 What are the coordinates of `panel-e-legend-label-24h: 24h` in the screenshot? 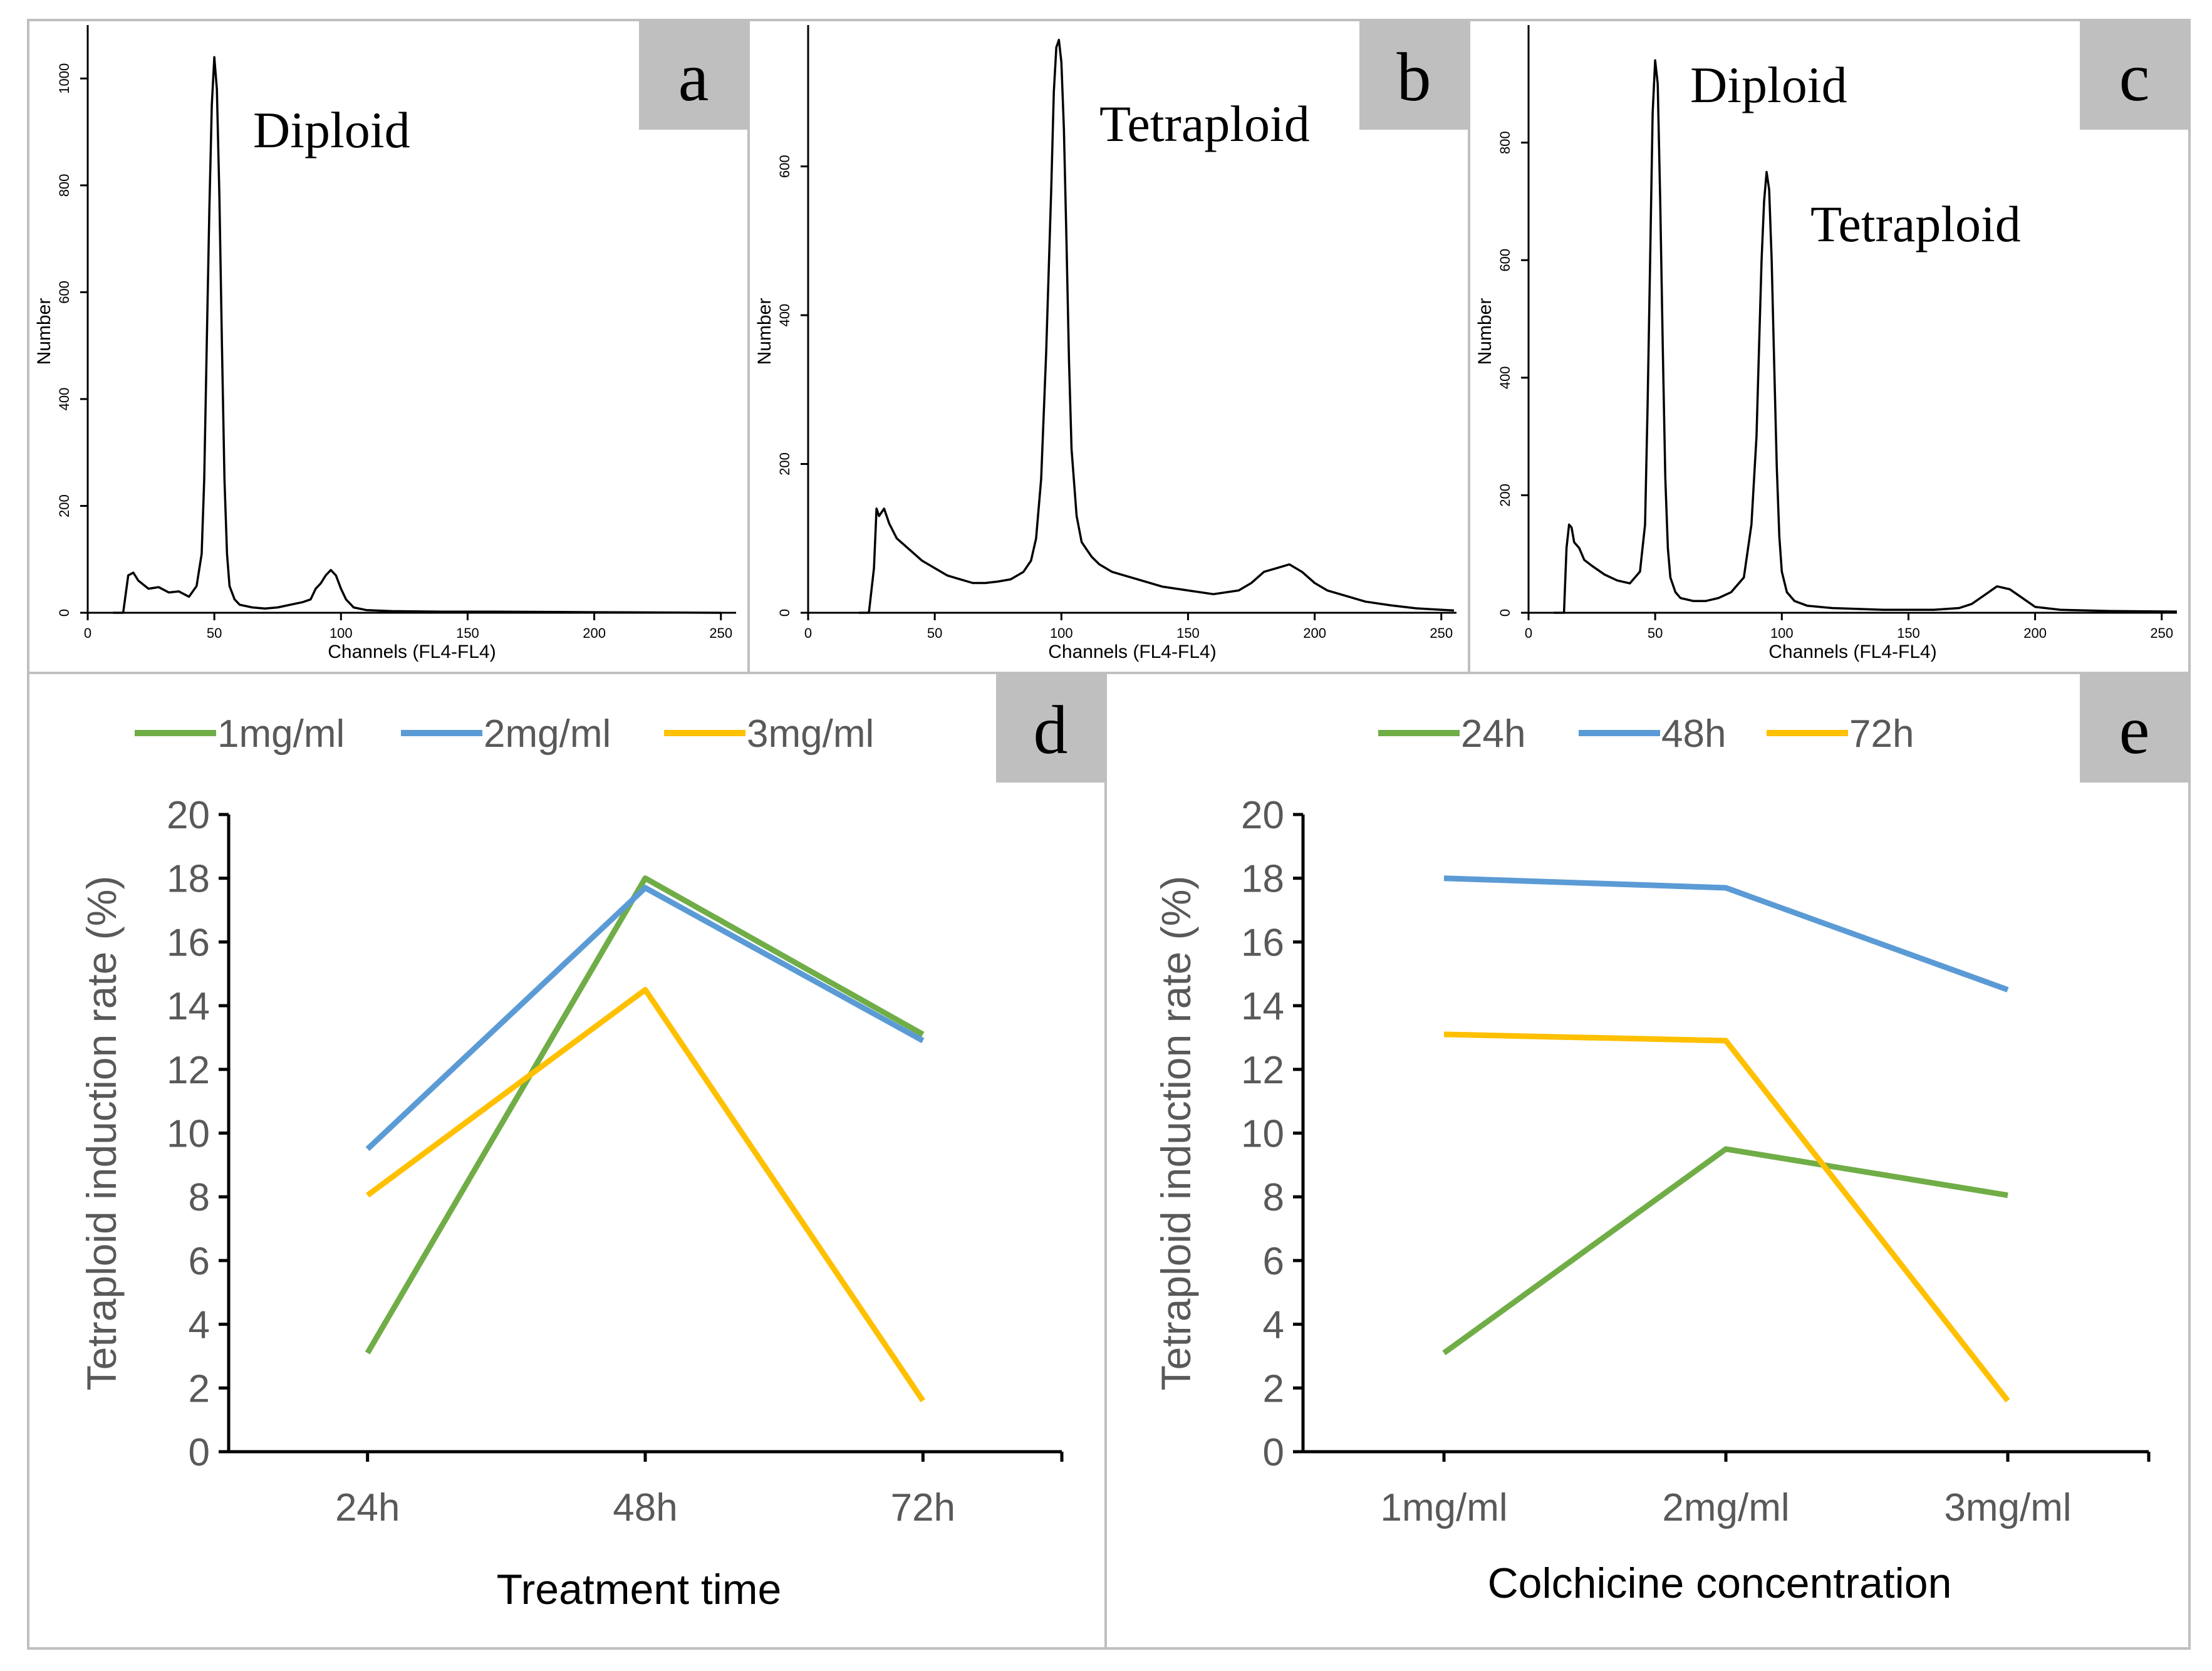 It's located at (1493, 734).